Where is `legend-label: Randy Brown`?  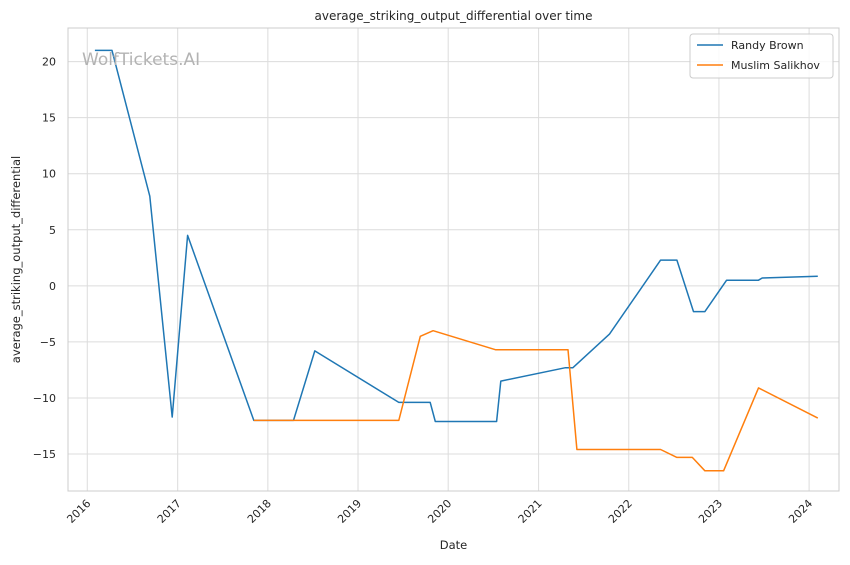 legend-label: Randy Brown is located at coordinates (767, 45).